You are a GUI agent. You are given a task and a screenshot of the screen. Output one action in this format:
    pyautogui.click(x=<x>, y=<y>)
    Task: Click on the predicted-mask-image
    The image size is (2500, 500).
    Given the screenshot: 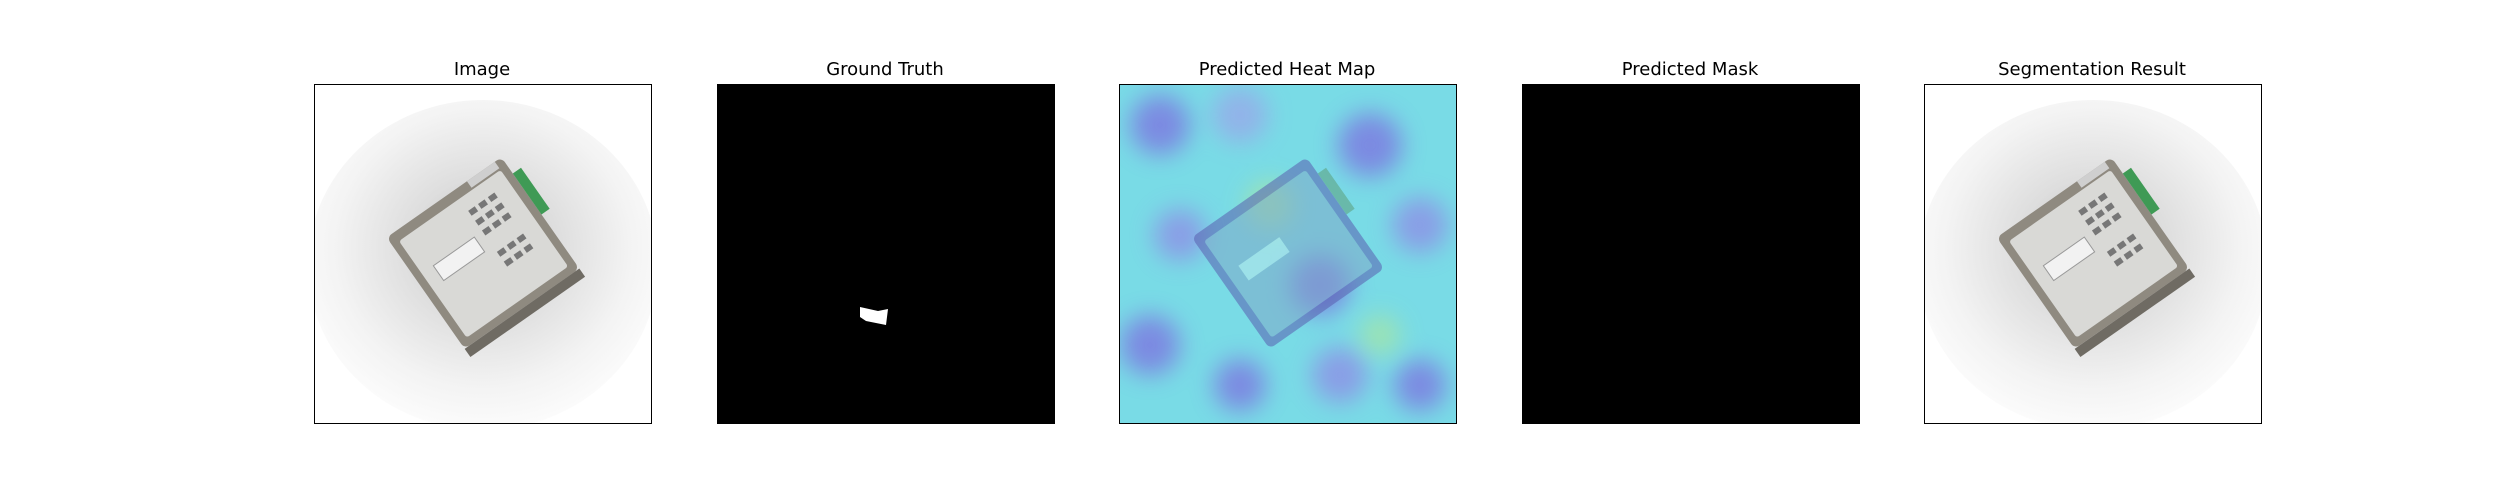 What is the action you would take?
    pyautogui.click(x=1691, y=254)
    